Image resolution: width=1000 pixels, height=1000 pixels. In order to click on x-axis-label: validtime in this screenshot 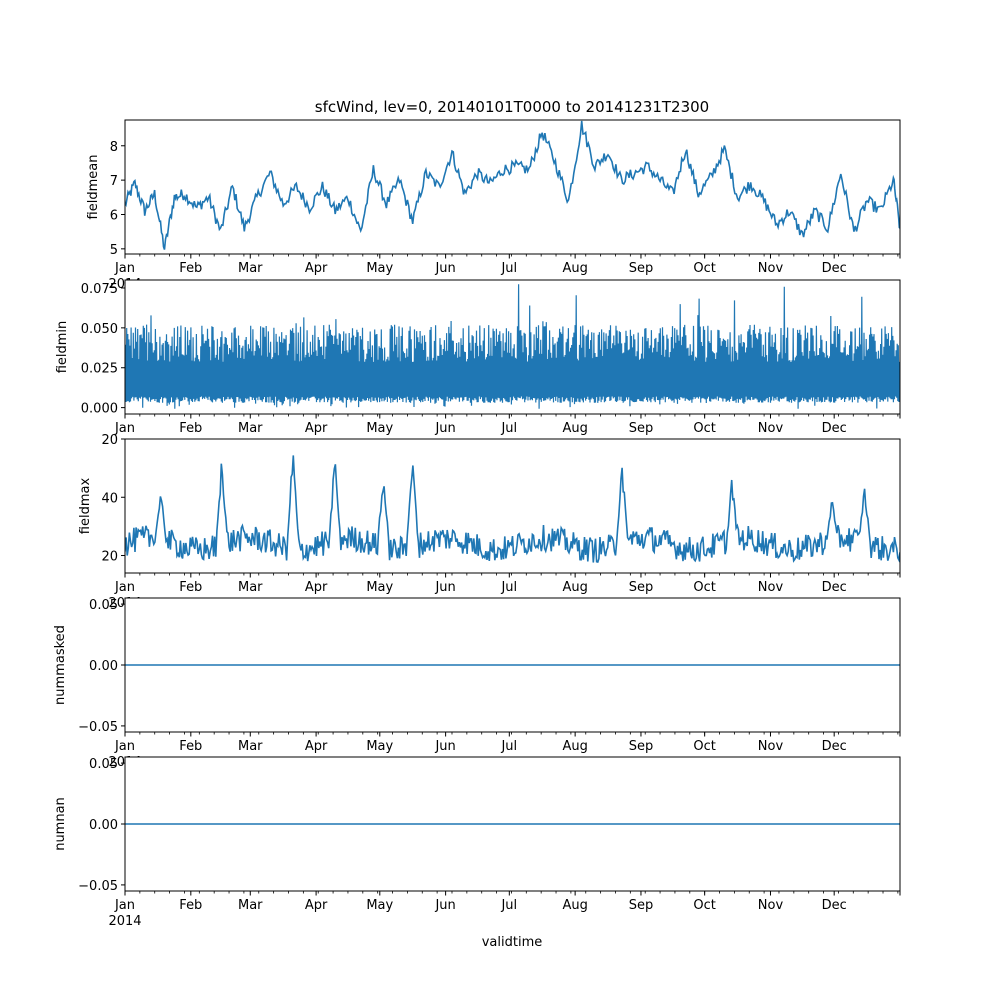, I will do `click(512, 942)`.